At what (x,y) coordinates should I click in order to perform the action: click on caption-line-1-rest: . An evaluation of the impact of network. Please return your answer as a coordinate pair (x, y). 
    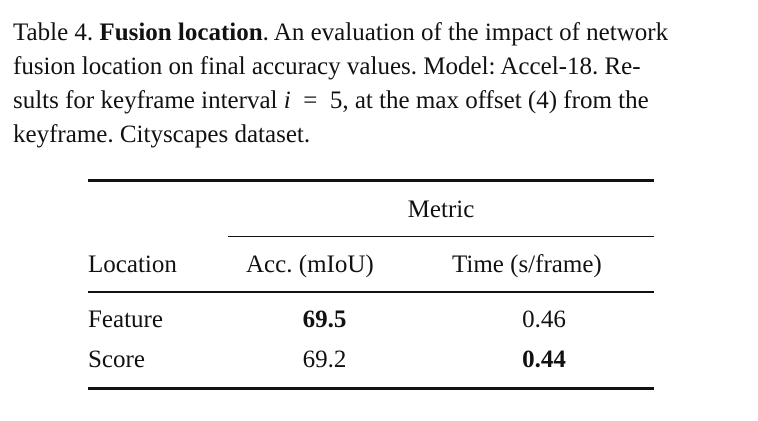
    Looking at the image, I should click on (465, 32).